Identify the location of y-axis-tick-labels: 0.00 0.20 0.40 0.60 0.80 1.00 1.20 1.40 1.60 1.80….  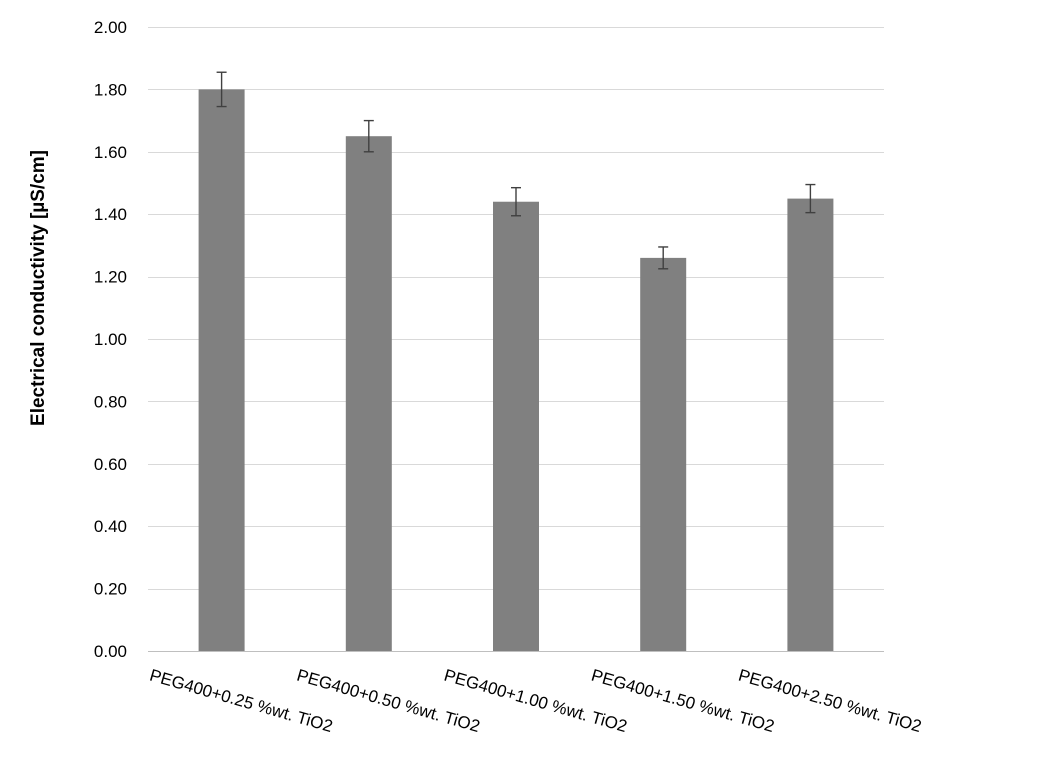
(110, 339).